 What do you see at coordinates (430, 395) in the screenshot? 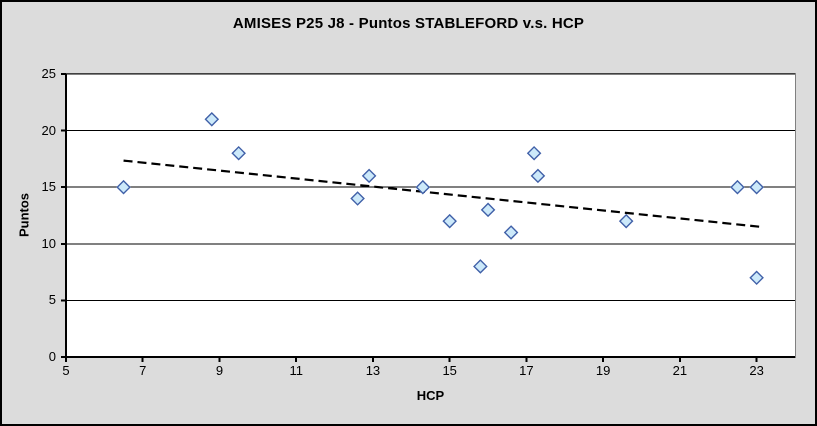
I see `x-axis-title: HCP` at bounding box center [430, 395].